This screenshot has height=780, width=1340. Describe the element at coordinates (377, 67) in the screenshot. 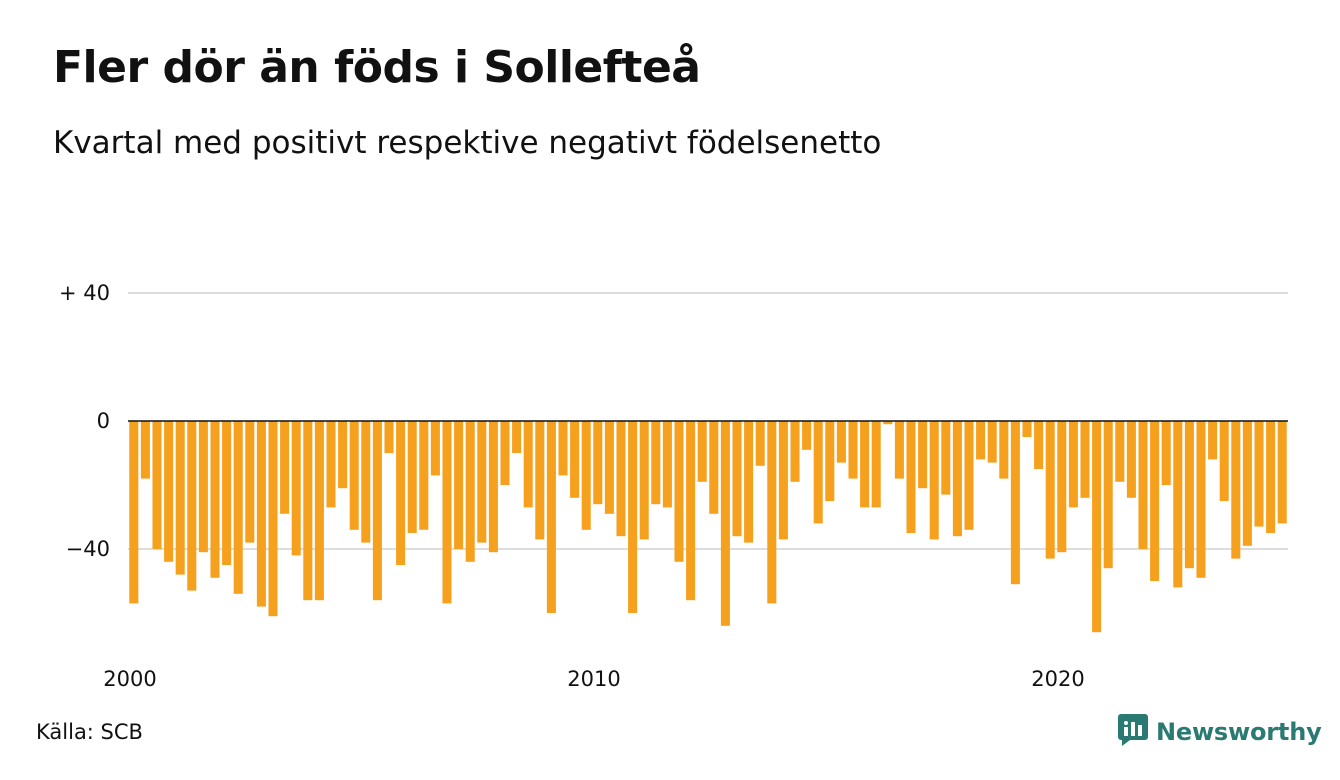

I see `chart-title: Fler dör än föds i Sollefteå` at that location.